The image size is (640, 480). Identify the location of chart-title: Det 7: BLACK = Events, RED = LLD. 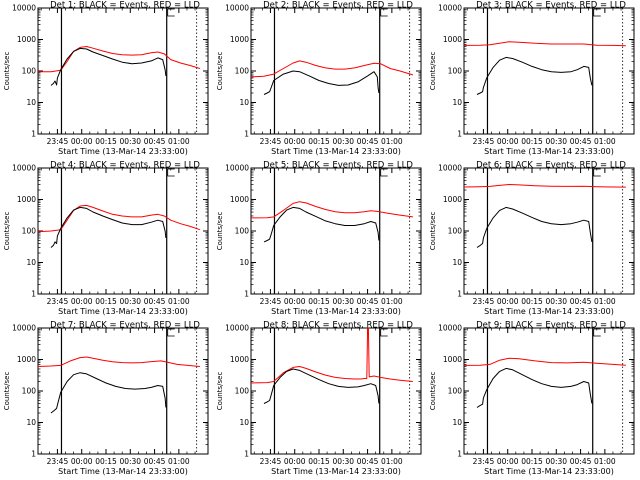
(125, 326).